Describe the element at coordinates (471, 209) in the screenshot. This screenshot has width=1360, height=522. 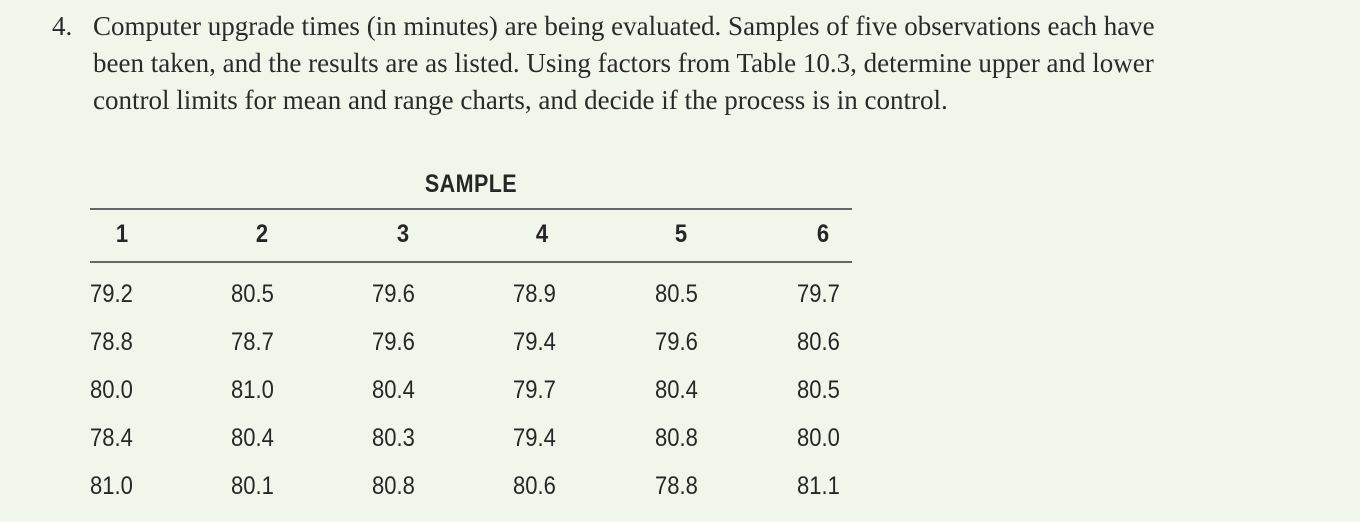
I see `table-top-rule` at that location.